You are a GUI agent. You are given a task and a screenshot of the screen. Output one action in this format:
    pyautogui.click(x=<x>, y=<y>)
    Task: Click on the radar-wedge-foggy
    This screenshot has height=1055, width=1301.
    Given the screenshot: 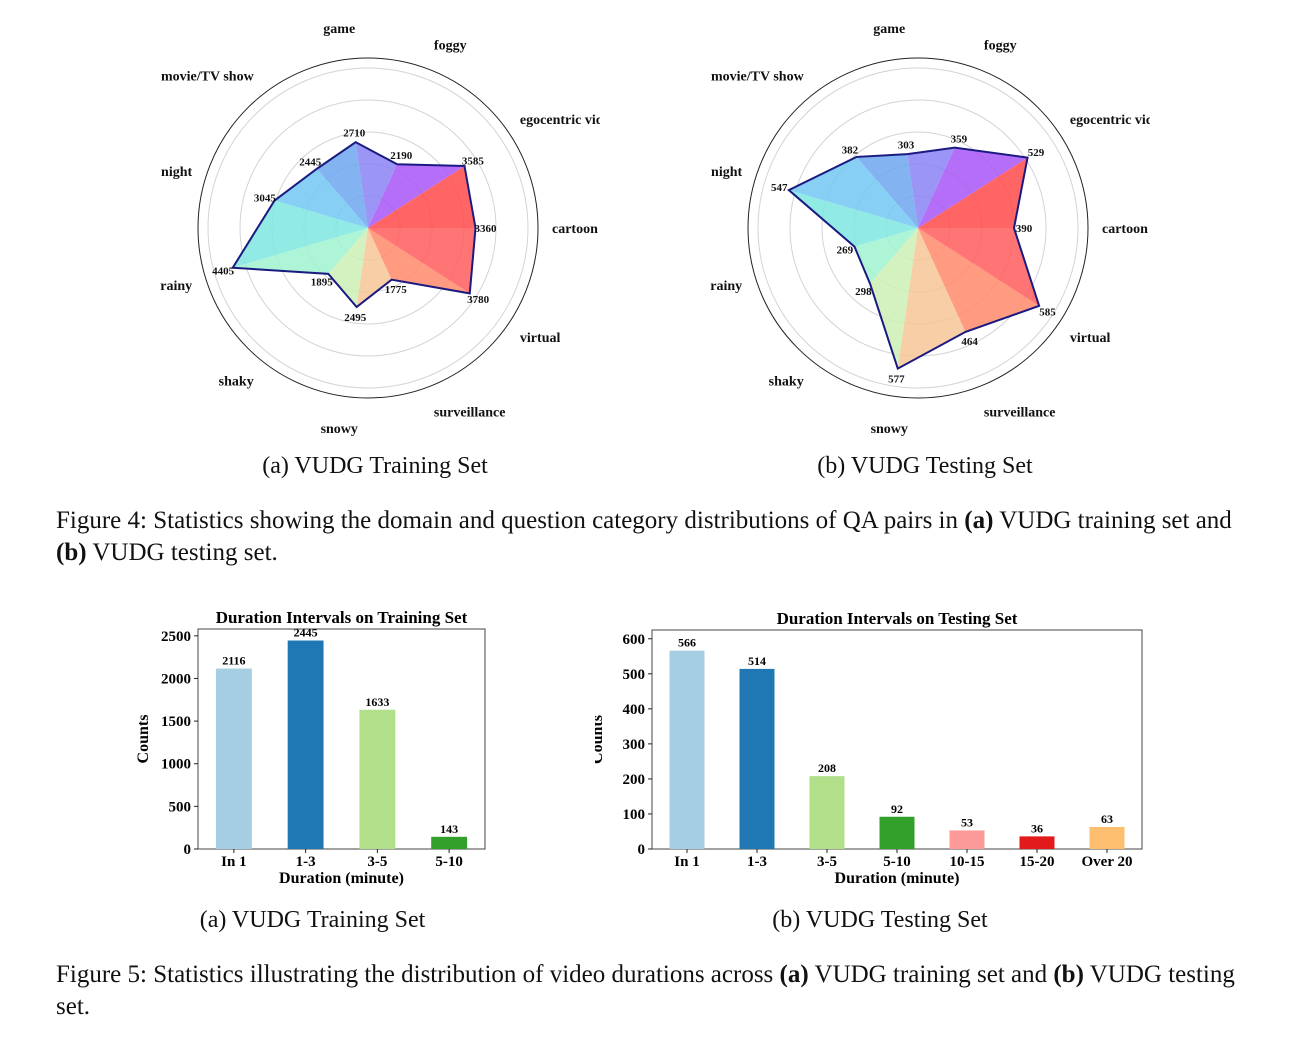 What is the action you would take?
    pyautogui.click(x=376, y=185)
    